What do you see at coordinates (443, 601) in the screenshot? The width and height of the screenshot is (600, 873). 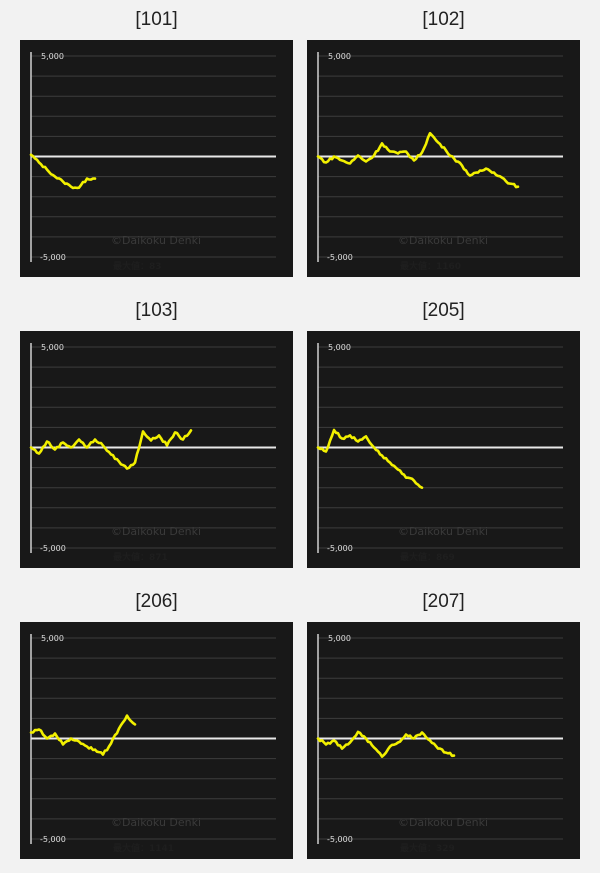 I see `chart-title: [207]` at bounding box center [443, 601].